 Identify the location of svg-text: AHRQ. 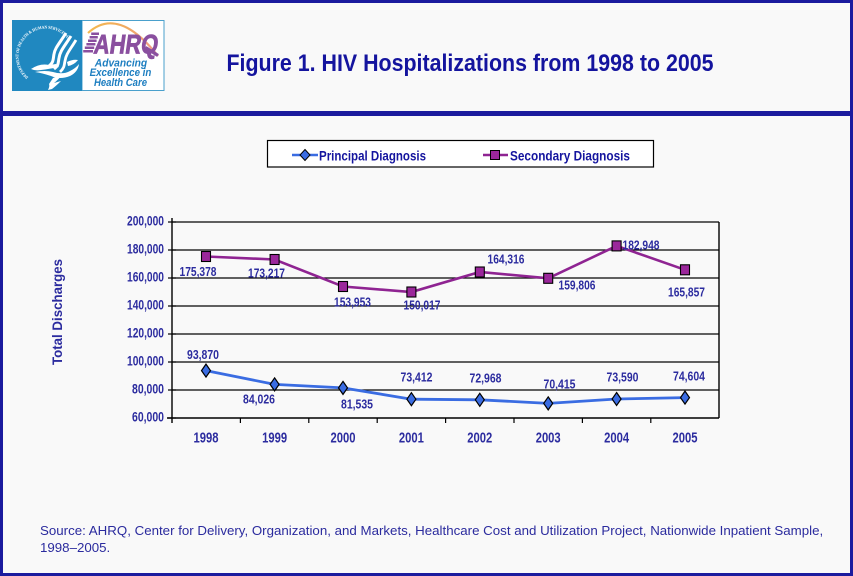
(126, 44).